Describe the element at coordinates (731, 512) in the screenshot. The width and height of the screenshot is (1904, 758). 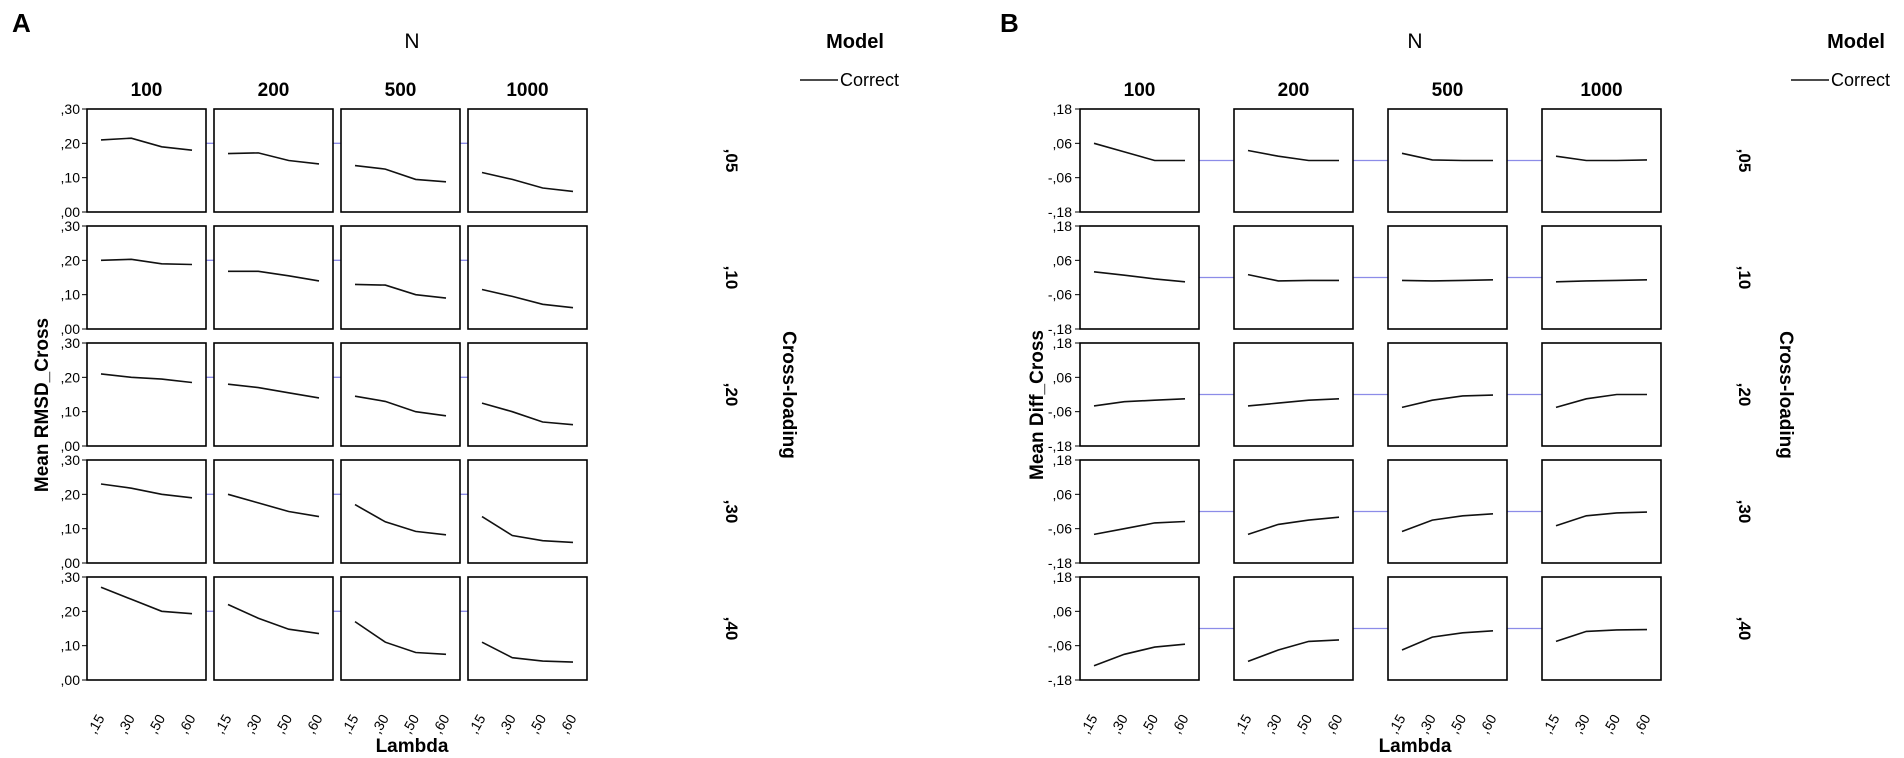
I see `row-facet-label: ,30` at that location.